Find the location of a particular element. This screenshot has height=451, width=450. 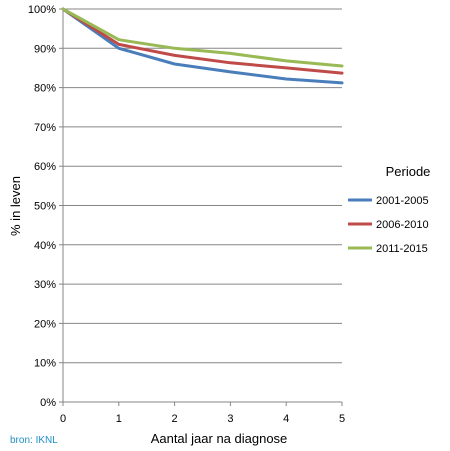

series-line-2001-2005 is located at coordinates (202, 46).